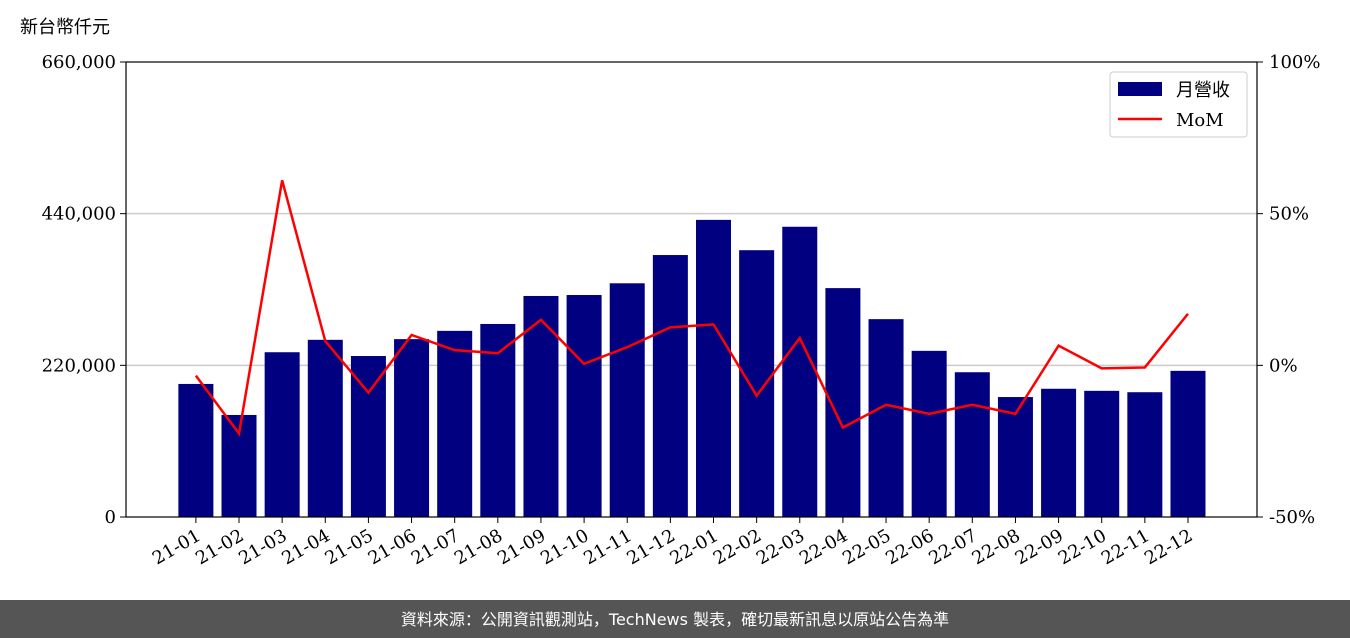  What do you see at coordinates (305, 547) in the screenshot?
I see `x-tick-label: 21-04` at bounding box center [305, 547].